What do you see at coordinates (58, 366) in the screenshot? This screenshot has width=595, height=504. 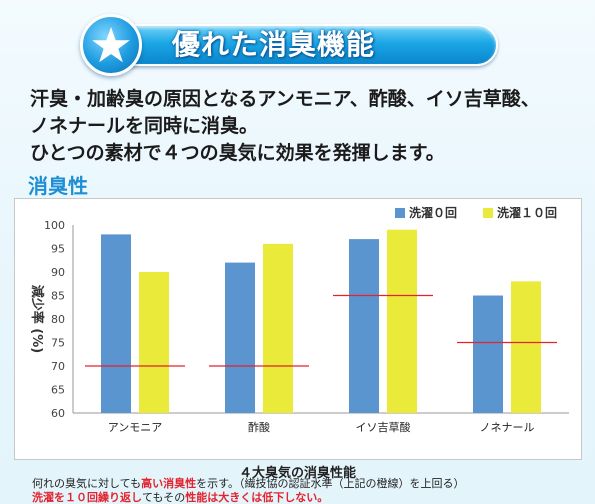 I see `y-tick-label: 70` at bounding box center [58, 366].